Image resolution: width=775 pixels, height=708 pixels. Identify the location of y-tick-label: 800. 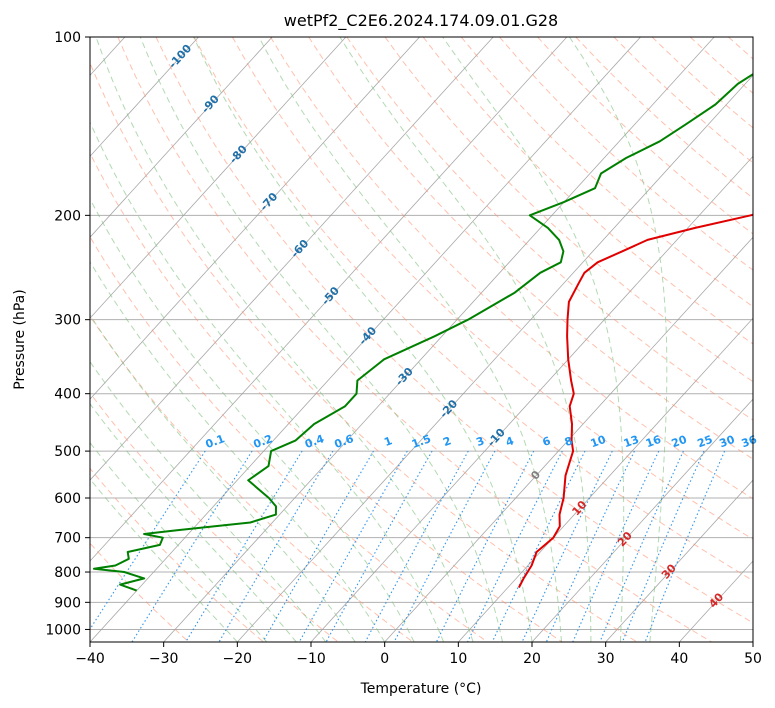
(67, 573).